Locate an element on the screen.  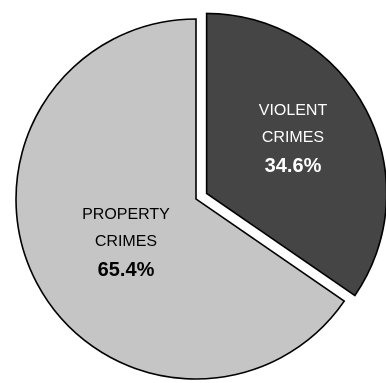
slice-label-violent-line1: VIOLENT is located at coordinates (293, 110).